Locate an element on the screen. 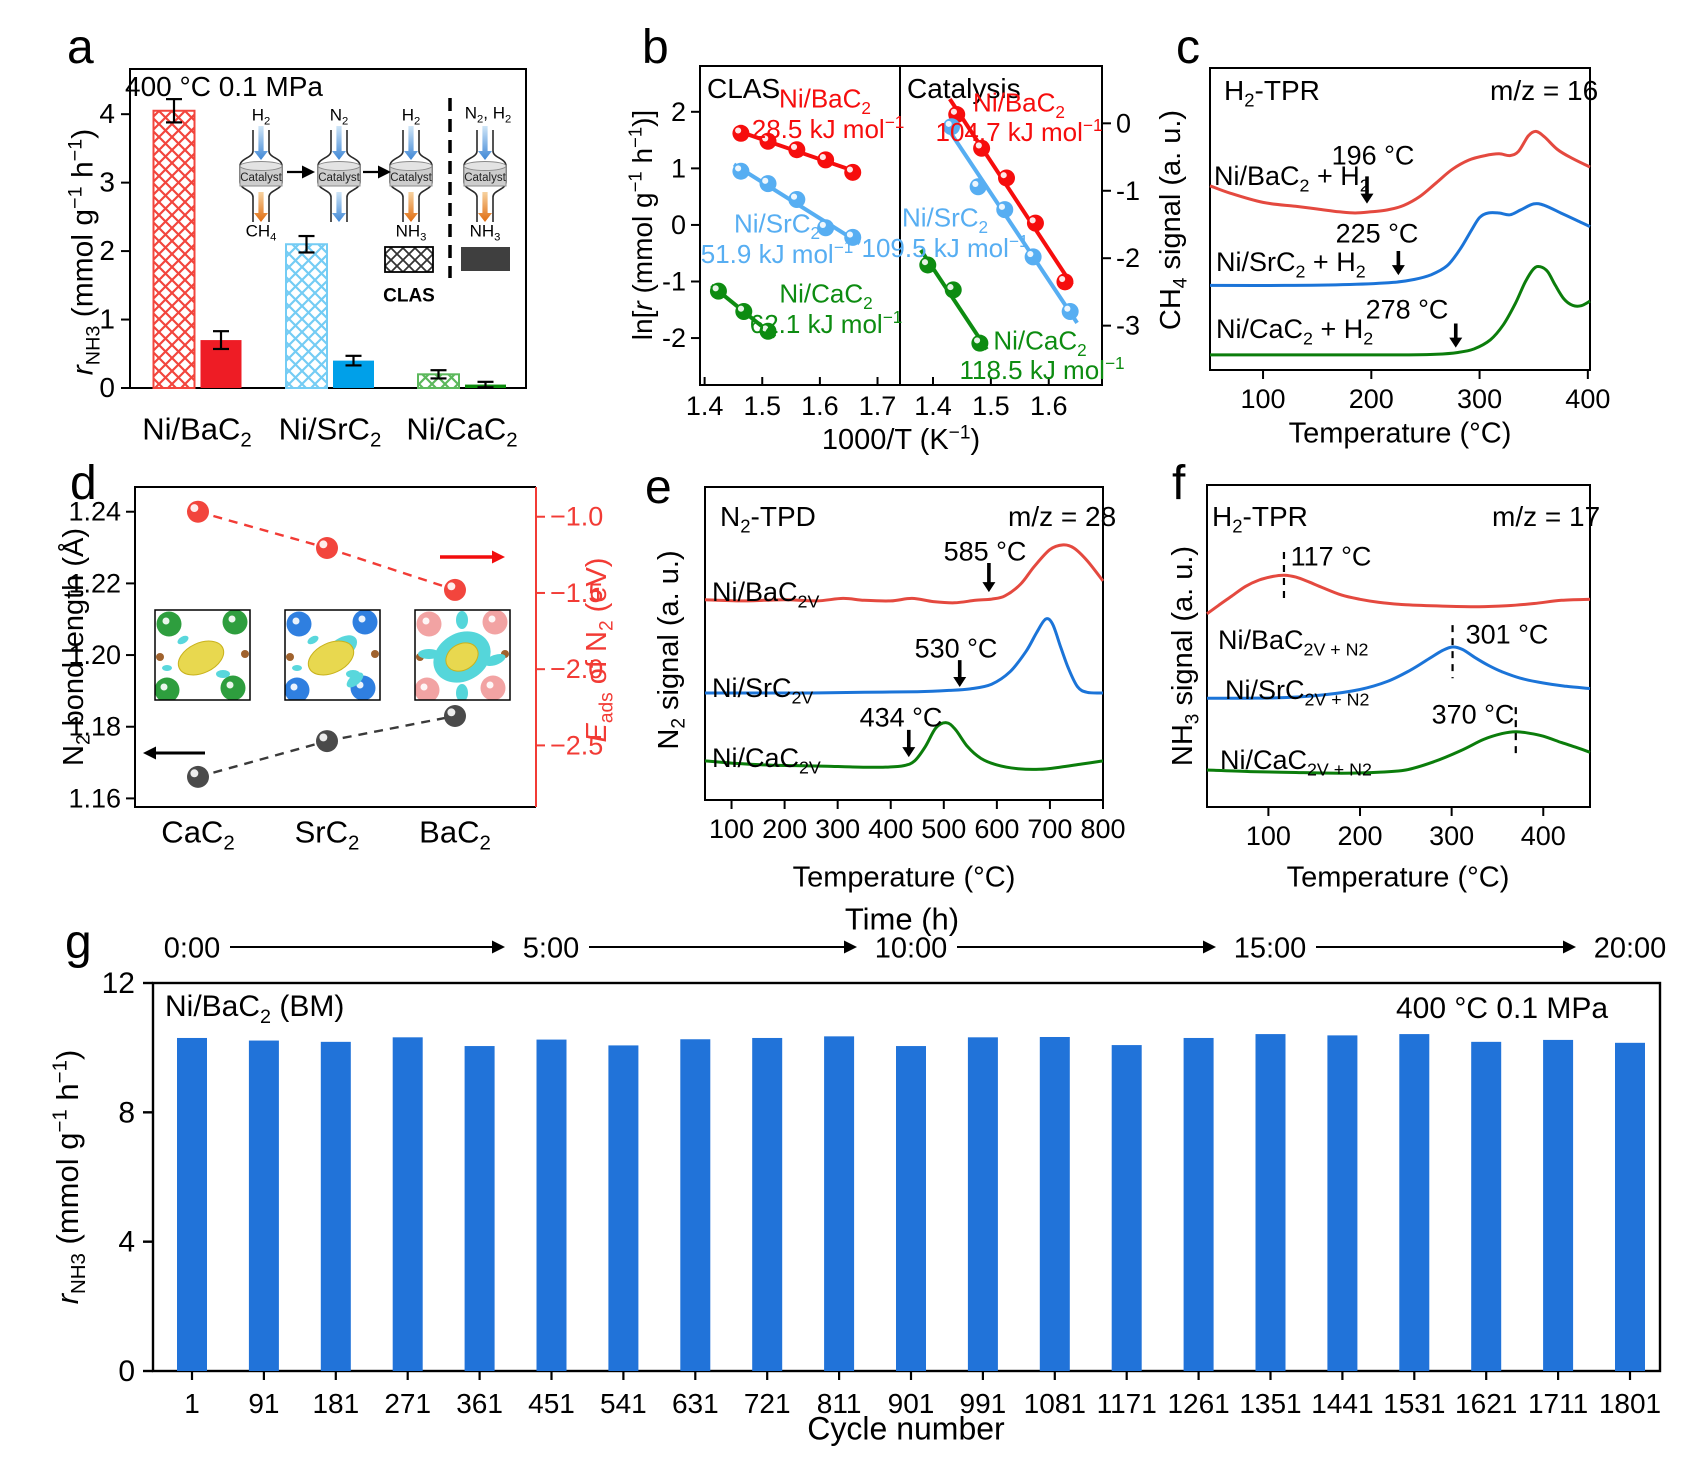 Image resolution: width=1698 pixels, height=1457 pixels. x-tick-label: 1081 is located at coordinates (1055, 1403).